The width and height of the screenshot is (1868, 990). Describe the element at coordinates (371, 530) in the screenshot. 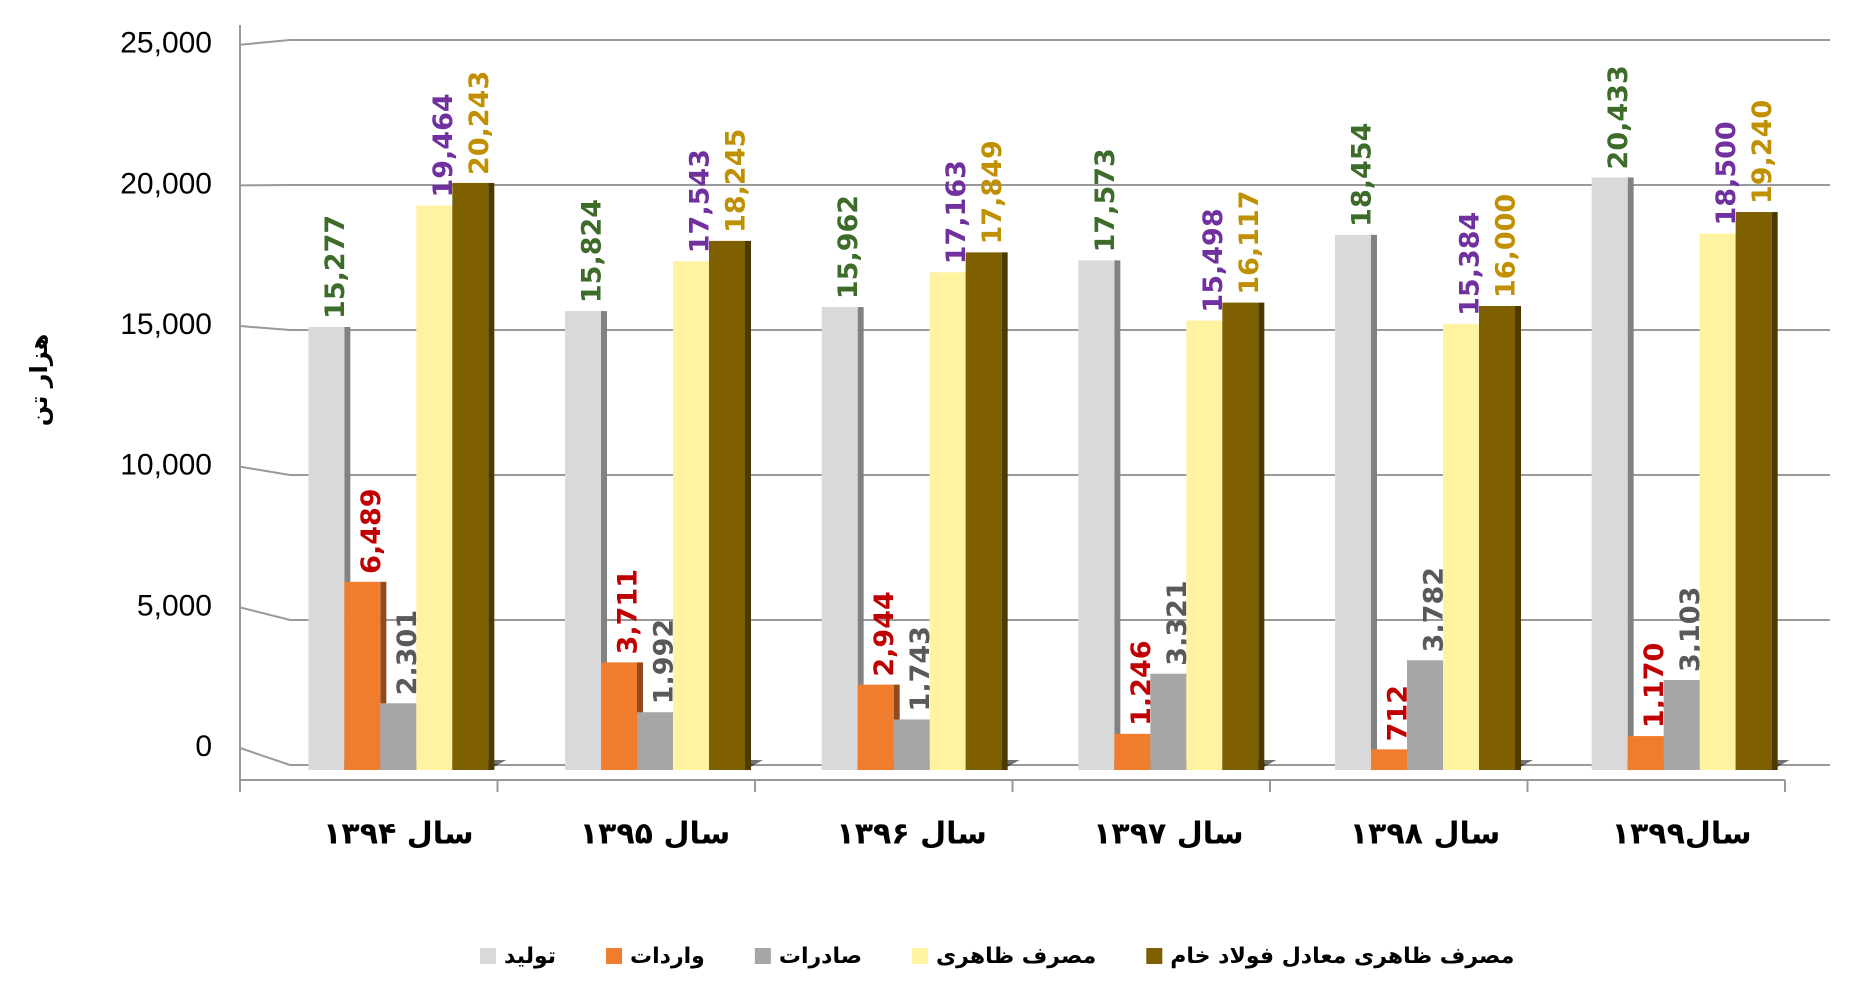

I see `value-label: 6,489` at that location.